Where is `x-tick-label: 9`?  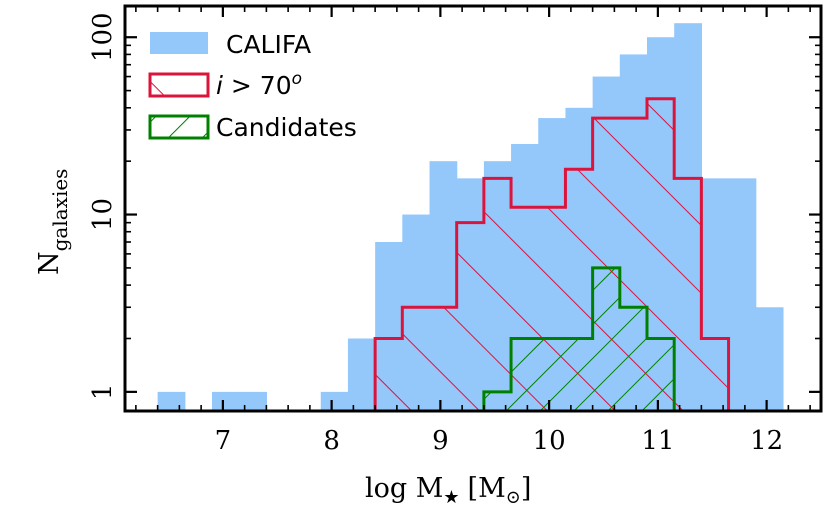
x-tick-label: 9 is located at coordinates (440, 441).